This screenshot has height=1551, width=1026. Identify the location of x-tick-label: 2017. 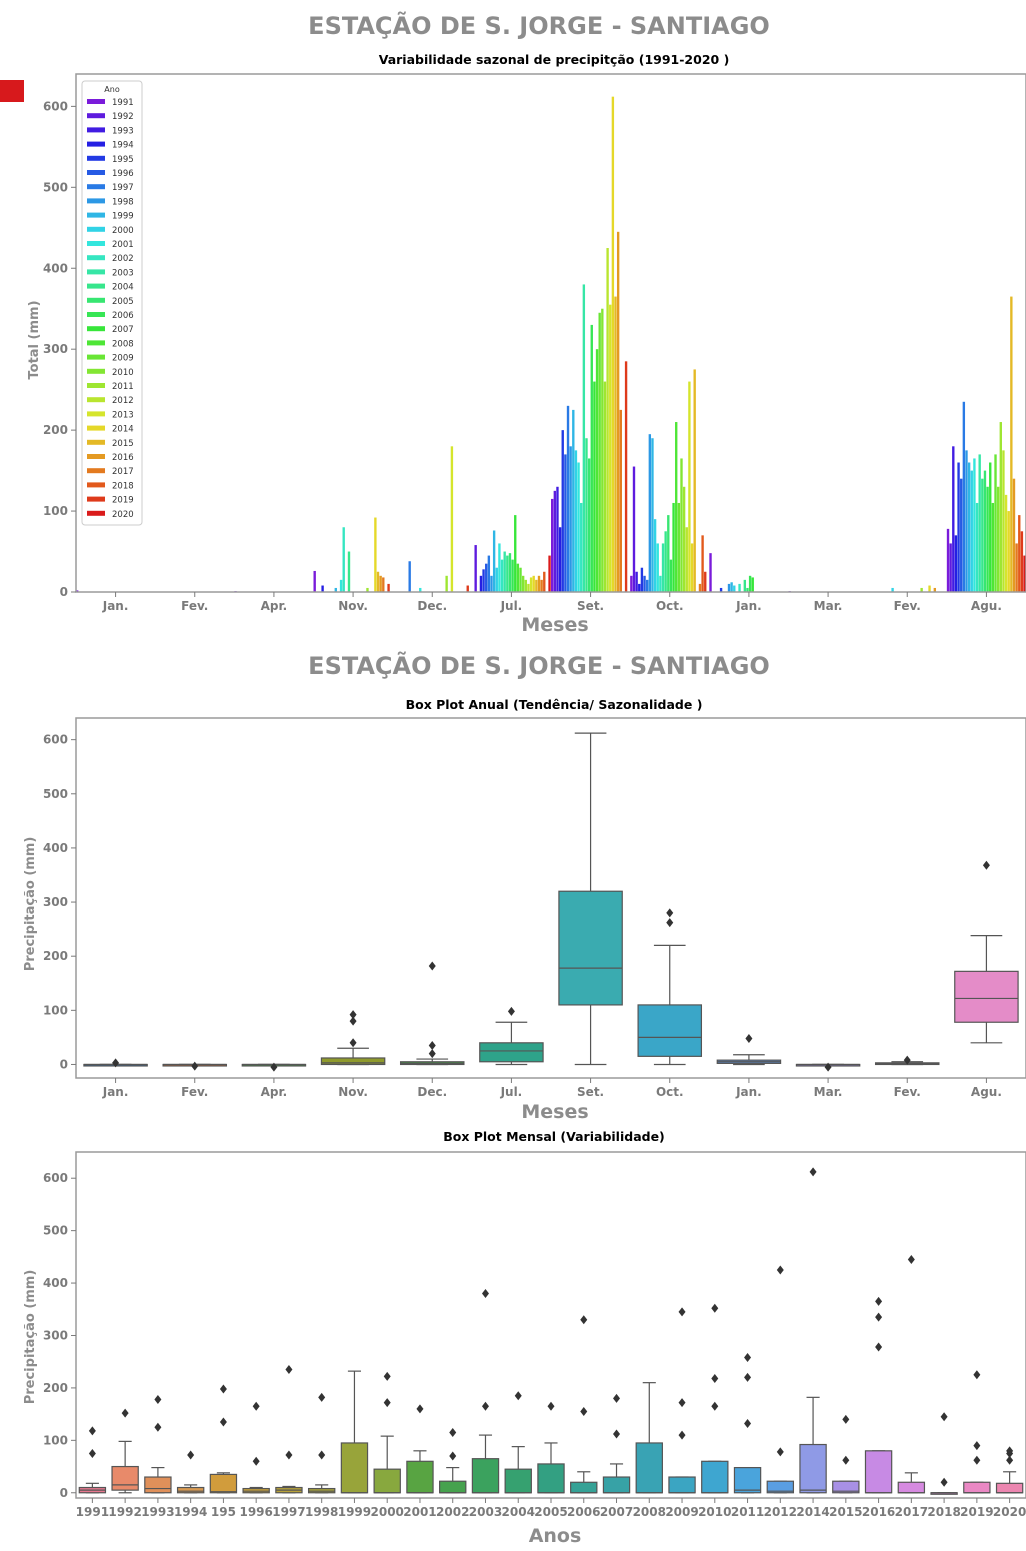
(911, 1512).